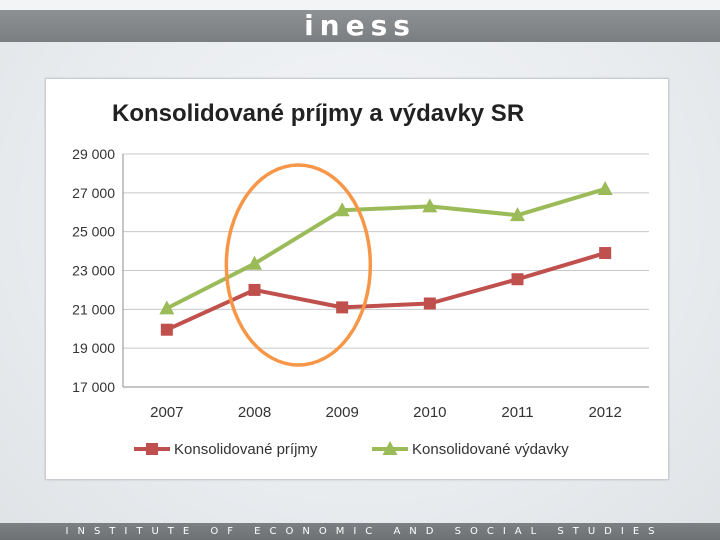 This screenshot has width=720, height=540. Describe the element at coordinates (390, 448) in the screenshot. I see `legend-marker-triangle` at that location.